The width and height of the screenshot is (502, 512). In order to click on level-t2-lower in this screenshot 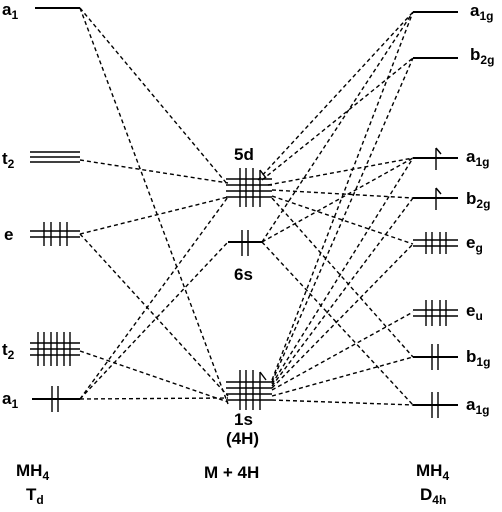, I will do `click(55, 349)`.